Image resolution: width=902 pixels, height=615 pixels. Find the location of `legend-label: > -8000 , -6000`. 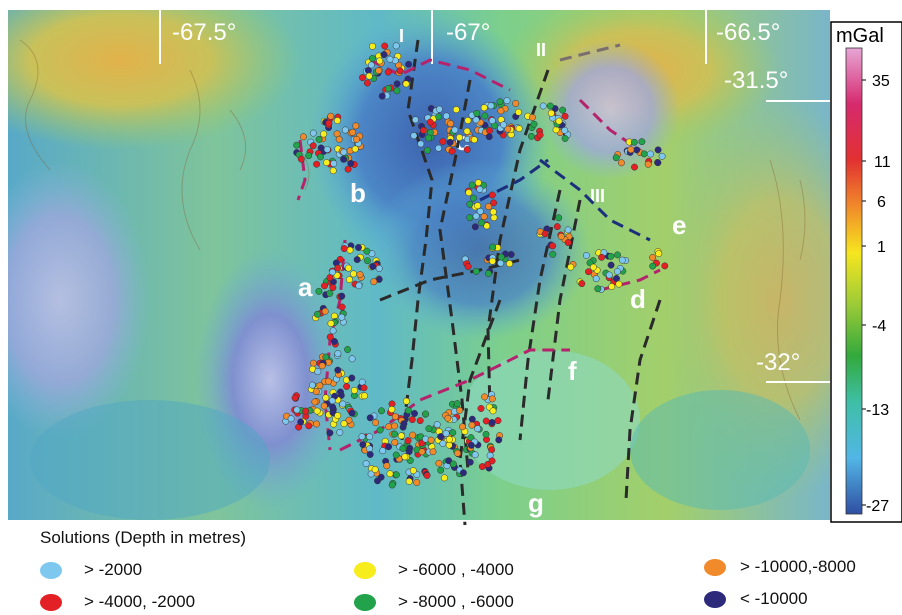

legend-label: > -8000 , -6000 is located at coordinates (456, 601).